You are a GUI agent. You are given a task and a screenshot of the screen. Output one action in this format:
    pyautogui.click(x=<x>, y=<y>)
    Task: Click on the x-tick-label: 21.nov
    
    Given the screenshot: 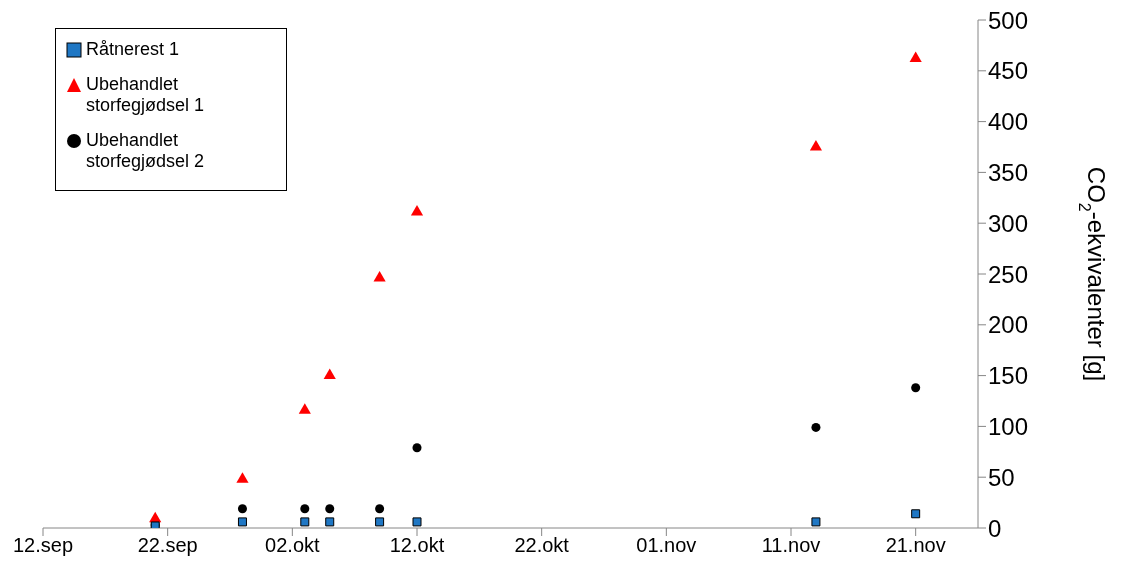 What is the action you would take?
    pyautogui.click(x=915, y=545)
    